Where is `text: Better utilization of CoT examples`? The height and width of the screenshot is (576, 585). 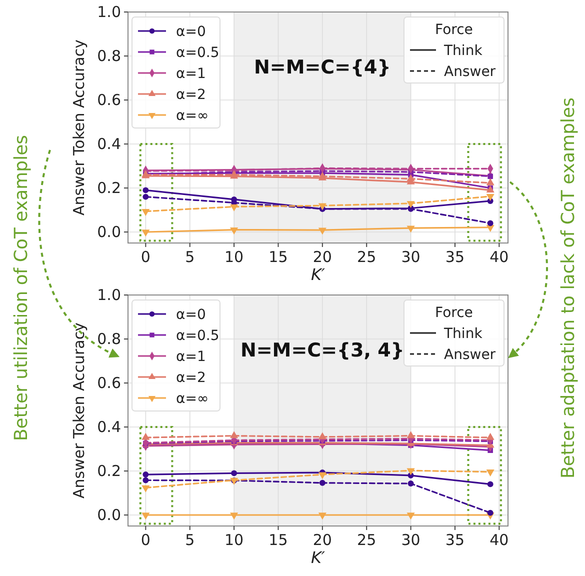 text: Better utilization of CoT examples is located at coordinates (21, 288).